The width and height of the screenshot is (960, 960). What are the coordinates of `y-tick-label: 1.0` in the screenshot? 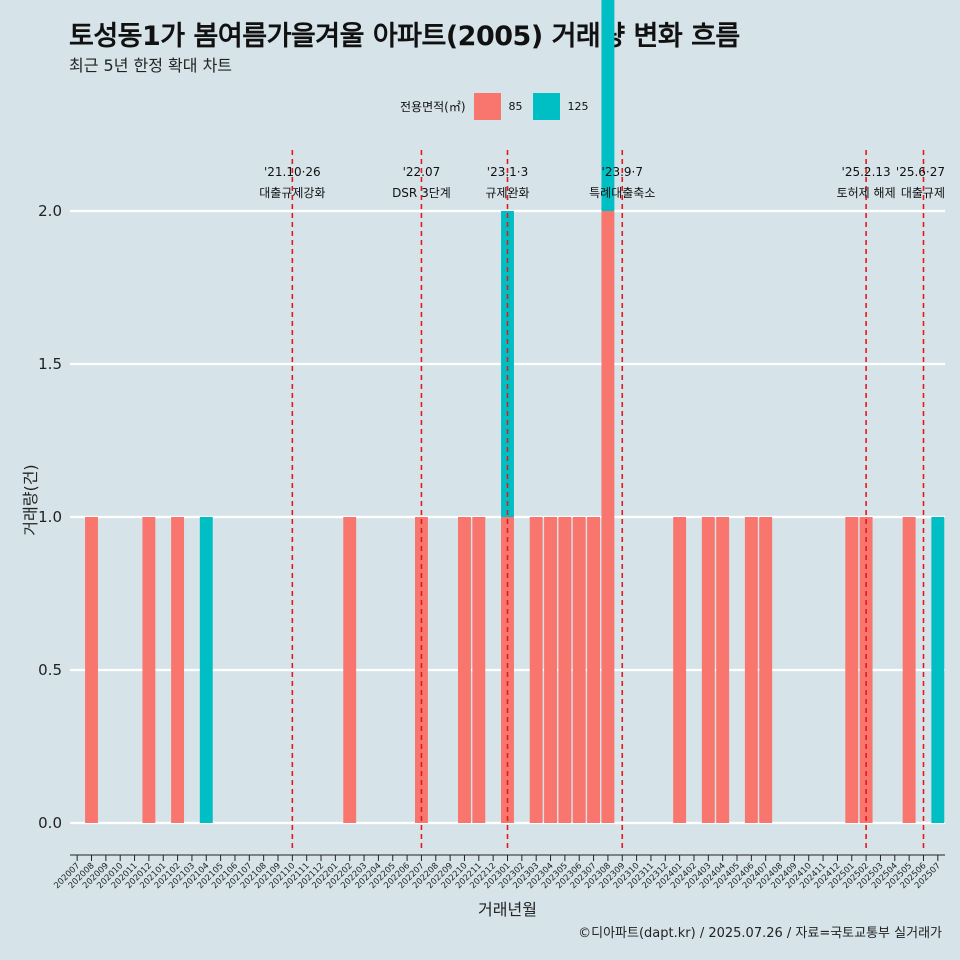 It's located at (50, 517).